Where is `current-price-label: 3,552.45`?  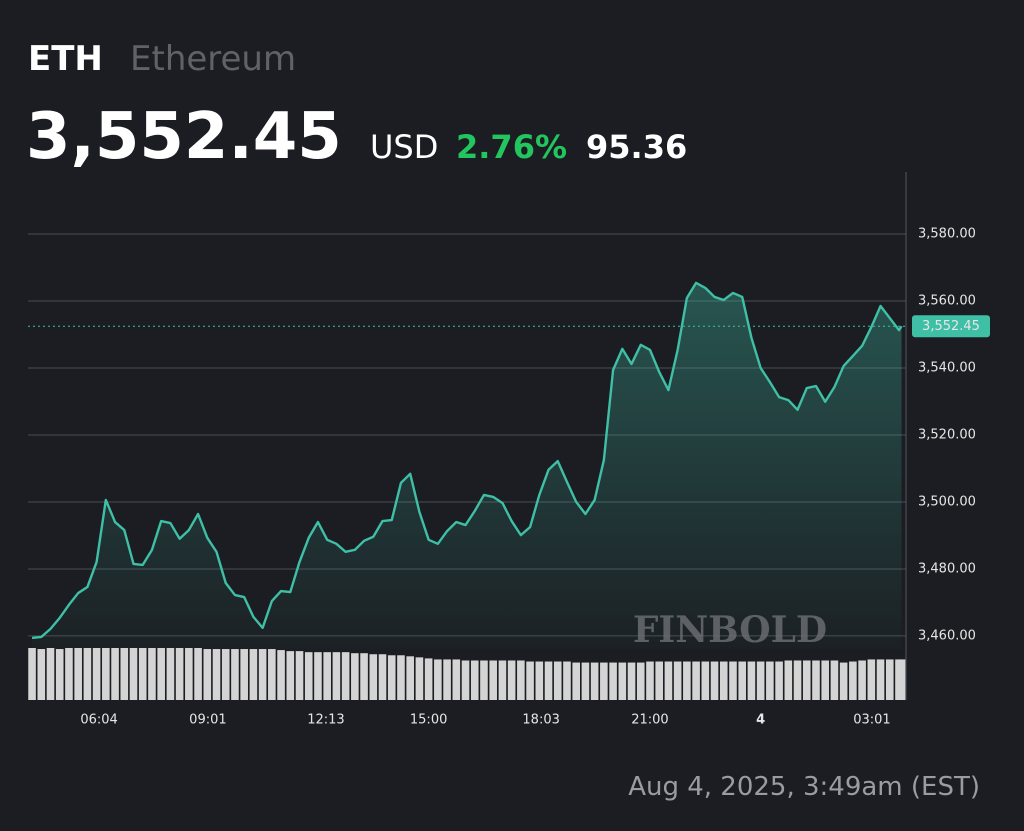 current-price-label: 3,552.45 is located at coordinates (951, 326).